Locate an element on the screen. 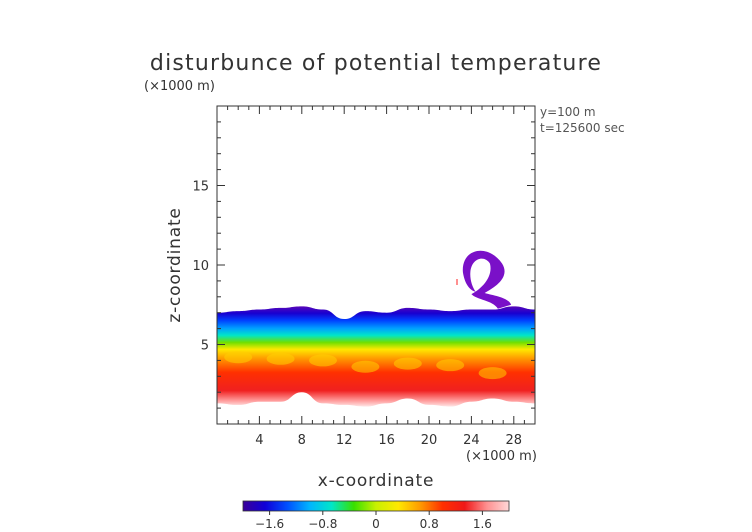 Image resolution: width=752 pixels, height=532 pixels. colorbar is located at coordinates (376, 506).